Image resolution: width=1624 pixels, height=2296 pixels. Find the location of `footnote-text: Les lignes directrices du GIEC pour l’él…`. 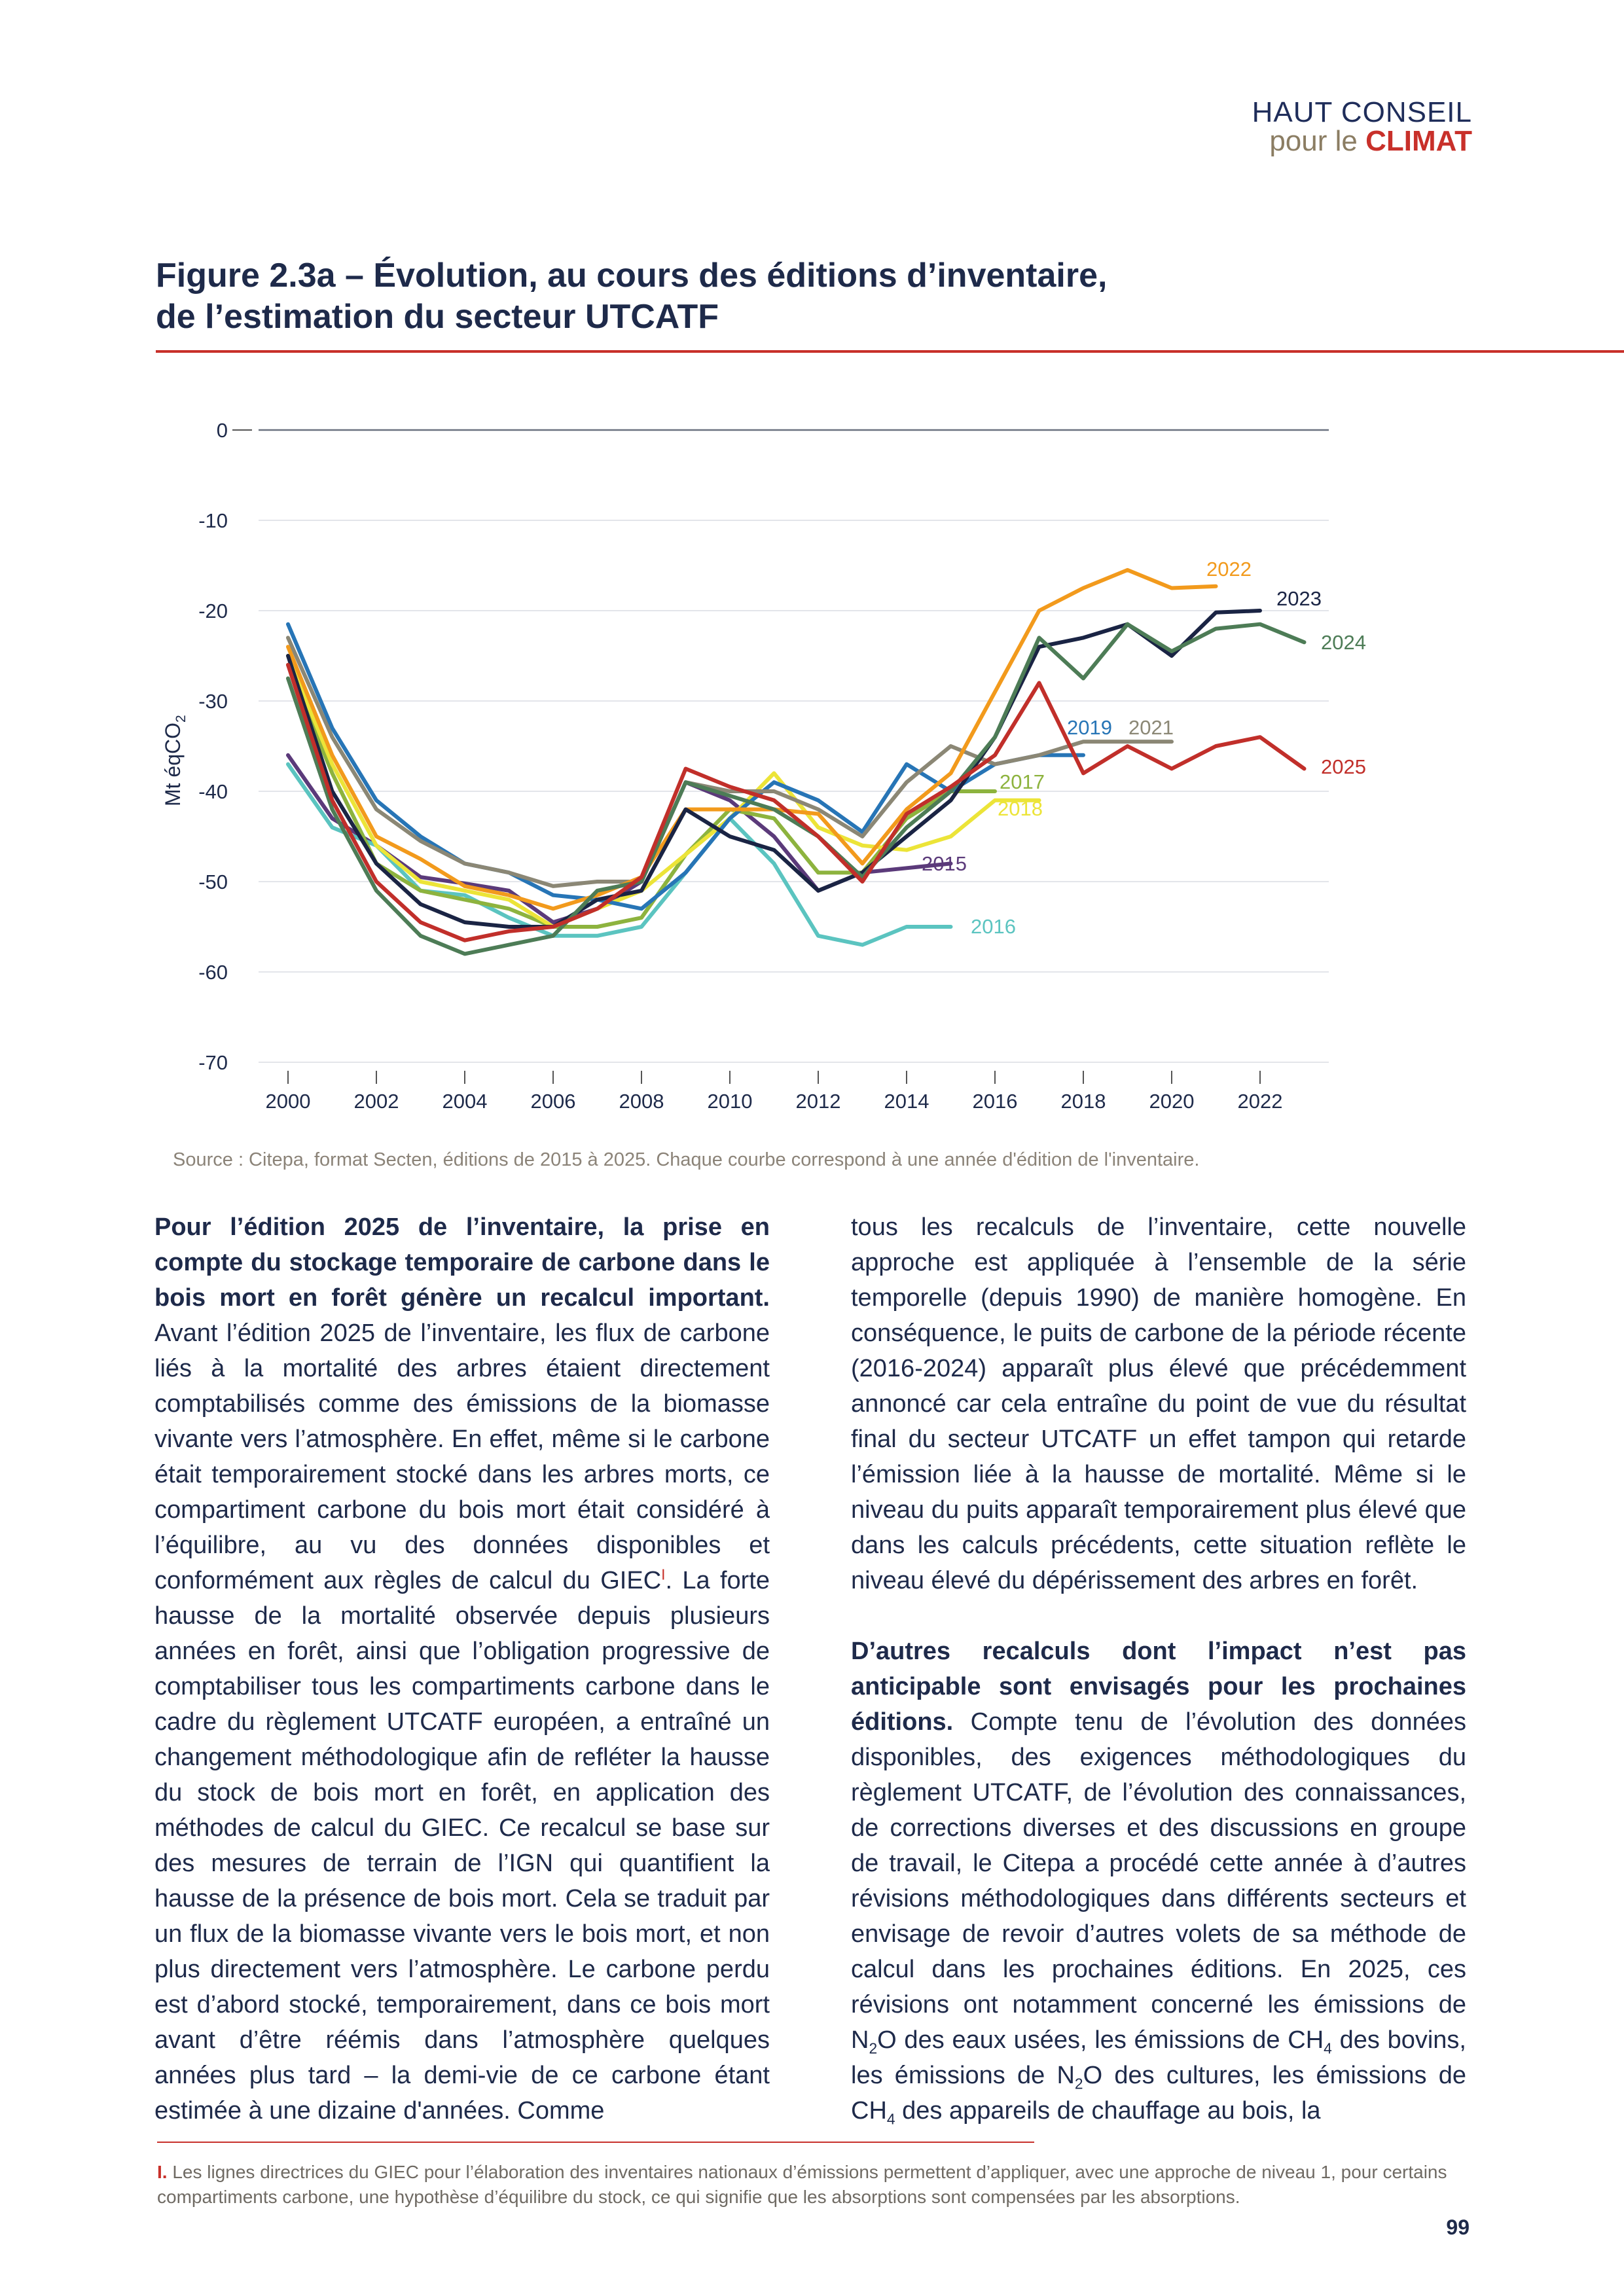

footnote-text: Les lignes directrices du GIEC pour l’él… is located at coordinates (802, 2184).